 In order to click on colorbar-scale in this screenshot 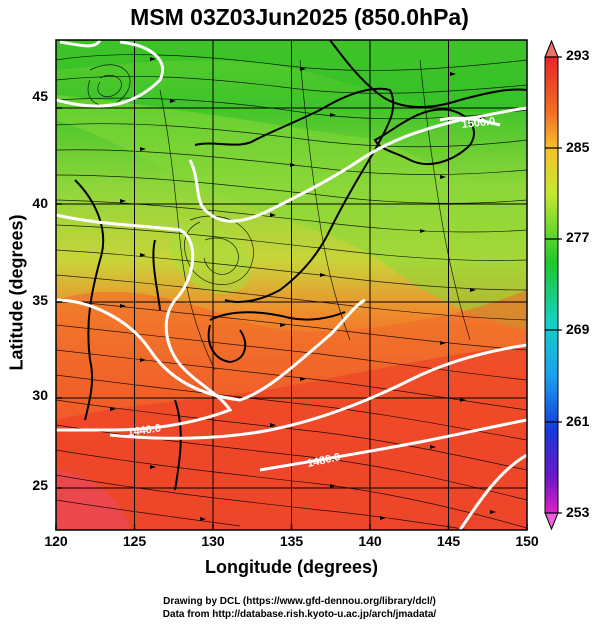, I will do `click(551, 285)`.